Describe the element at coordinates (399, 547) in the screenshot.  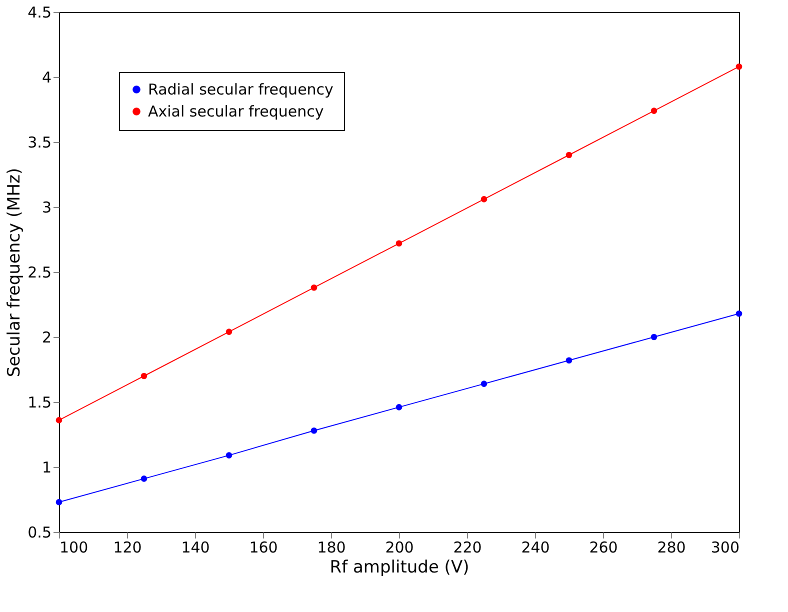
I see `x-tick-label: 200` at that location.